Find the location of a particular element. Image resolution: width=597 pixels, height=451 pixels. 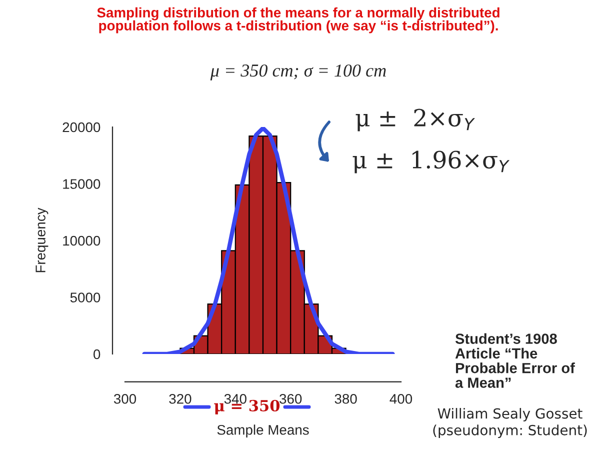

x-tick-label: 380 is located at coordinates (345, 399).